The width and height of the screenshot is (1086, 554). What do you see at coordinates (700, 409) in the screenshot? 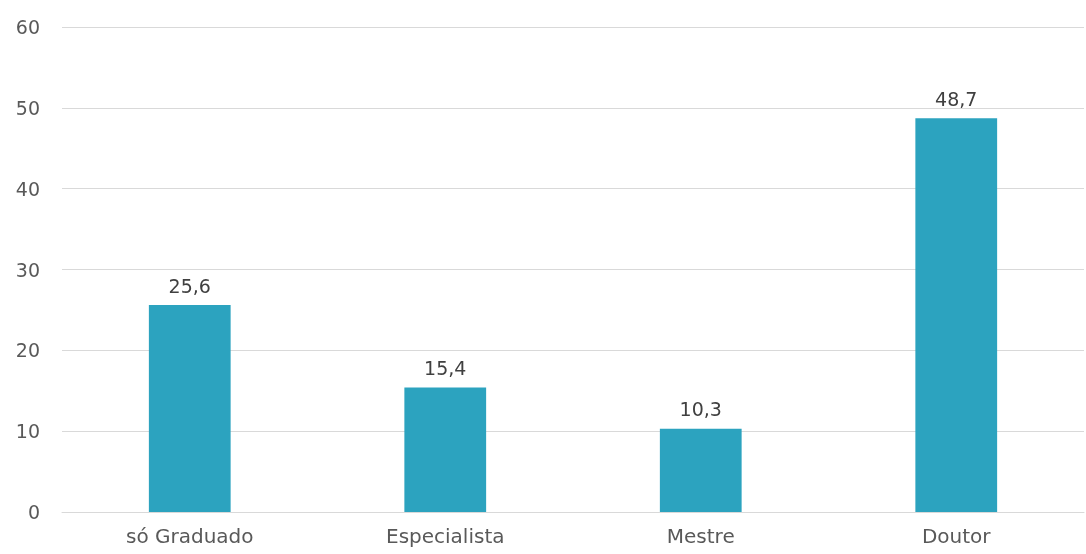
I see `data-label: 10,3` at bounding box center [700, 409].